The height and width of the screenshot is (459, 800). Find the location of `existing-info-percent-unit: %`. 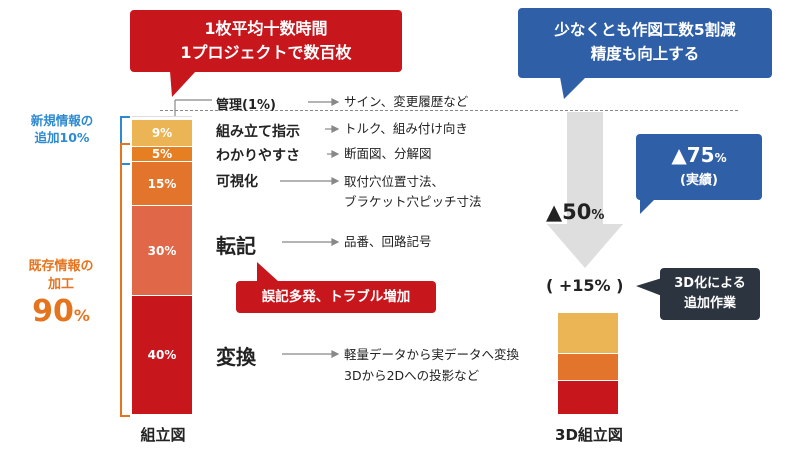

existing-info-percent-unit: % is located at coordinates (81, 315).